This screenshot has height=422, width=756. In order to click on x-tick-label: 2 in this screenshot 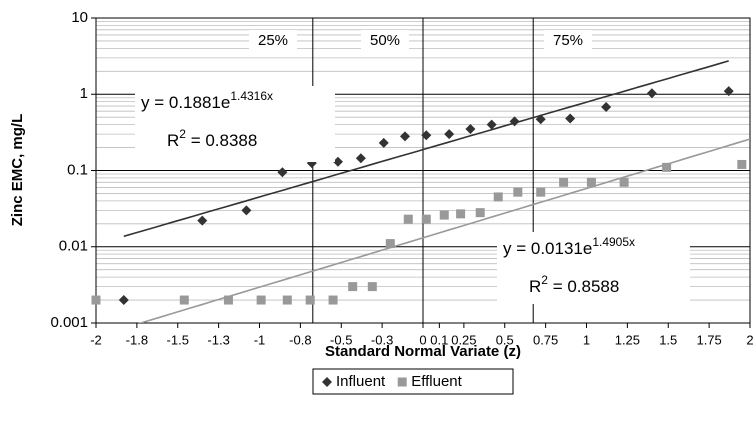, I will do `click(749, 339)`.